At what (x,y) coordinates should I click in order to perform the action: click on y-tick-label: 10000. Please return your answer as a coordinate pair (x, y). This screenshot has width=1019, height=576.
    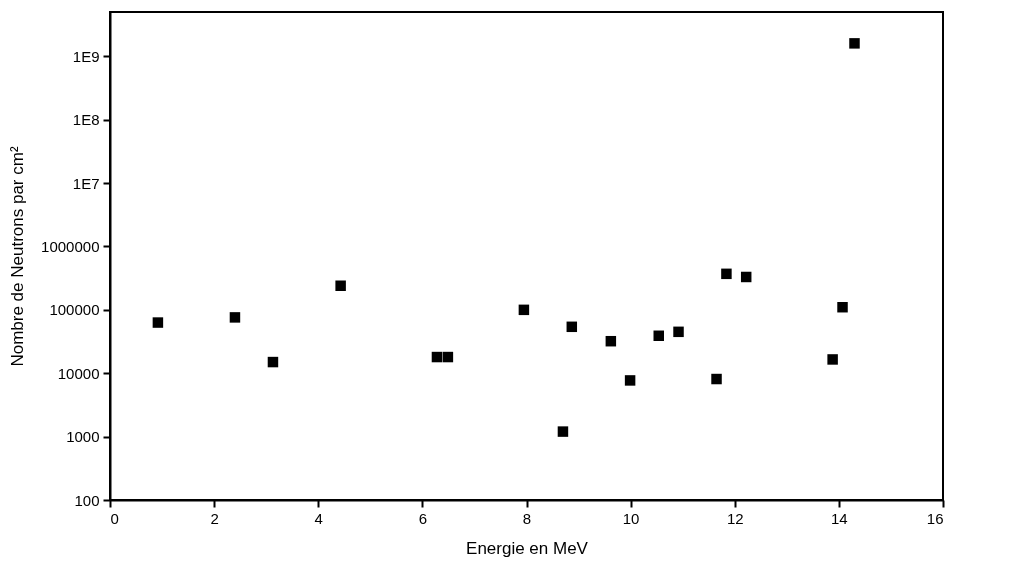
    Looking at the image, I should click on (78, 373).